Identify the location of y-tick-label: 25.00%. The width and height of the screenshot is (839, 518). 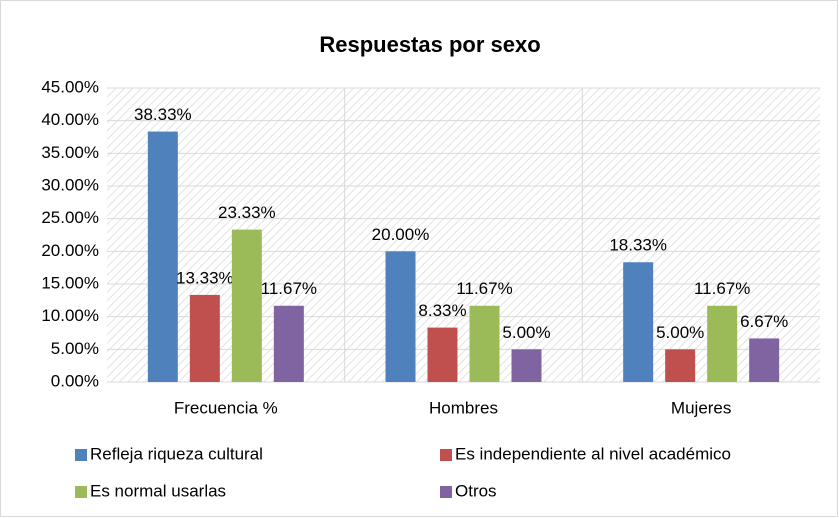
(70, 217).